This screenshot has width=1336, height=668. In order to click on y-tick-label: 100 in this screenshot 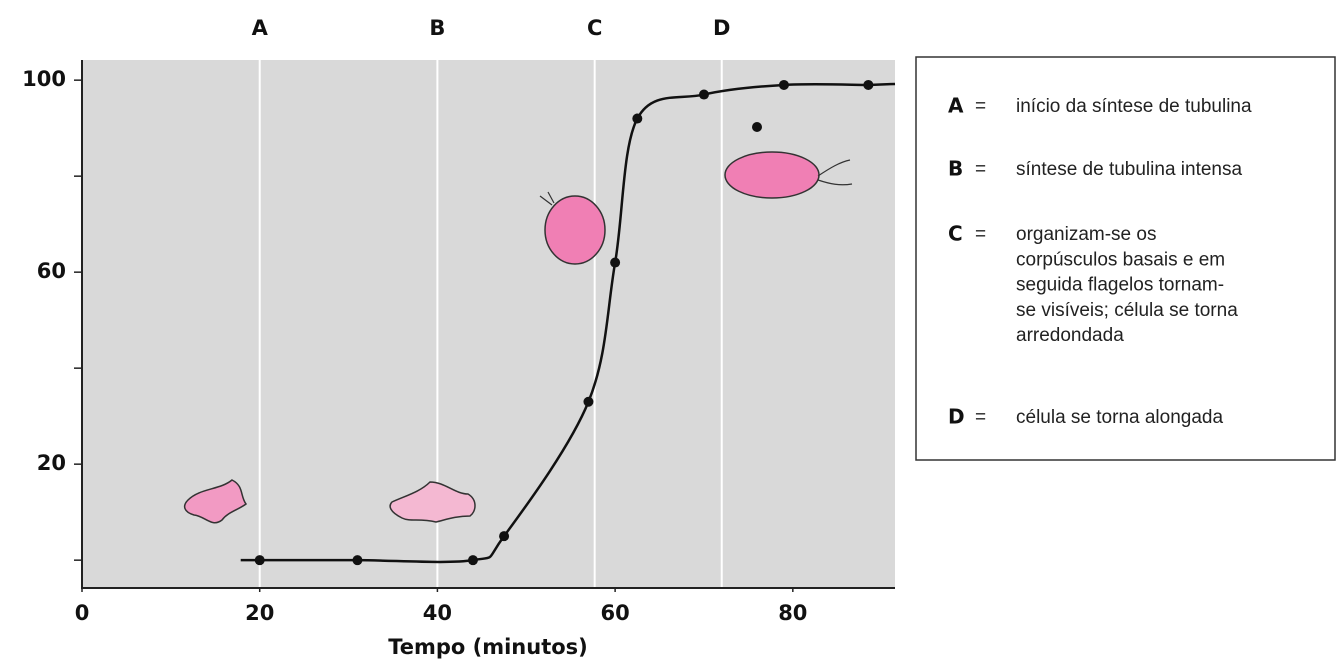, I will do `click(44, 79)`.